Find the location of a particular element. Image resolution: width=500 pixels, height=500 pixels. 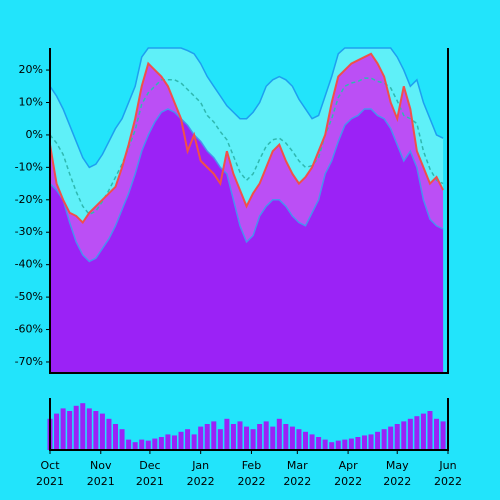

y-tick-label: -10% is located at coordinates (29, 166).